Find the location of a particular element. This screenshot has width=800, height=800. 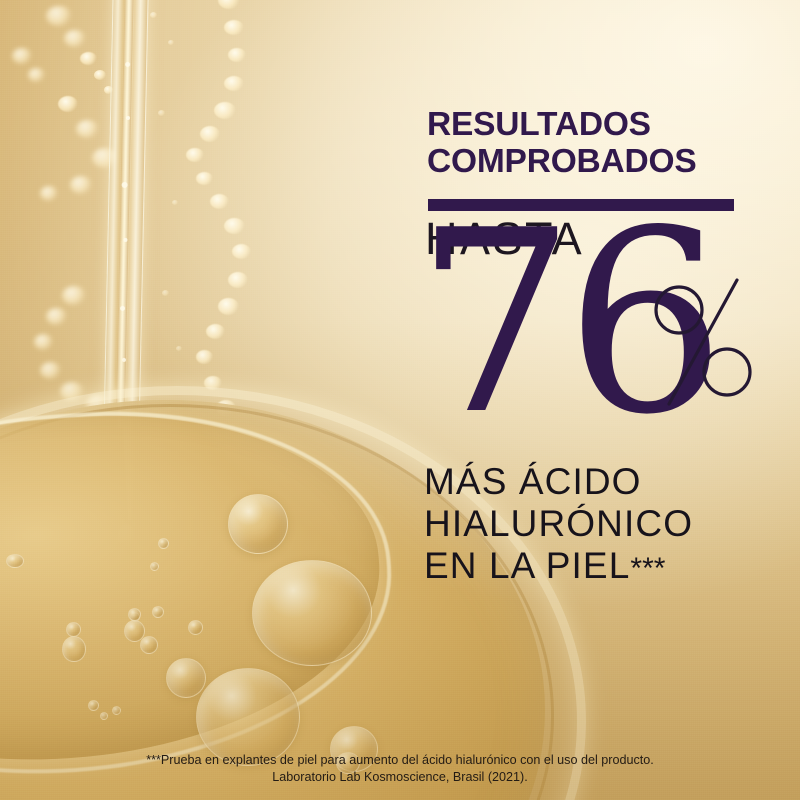

headline-line-2: COMPROBADOS is located at coordinates (562, 161).